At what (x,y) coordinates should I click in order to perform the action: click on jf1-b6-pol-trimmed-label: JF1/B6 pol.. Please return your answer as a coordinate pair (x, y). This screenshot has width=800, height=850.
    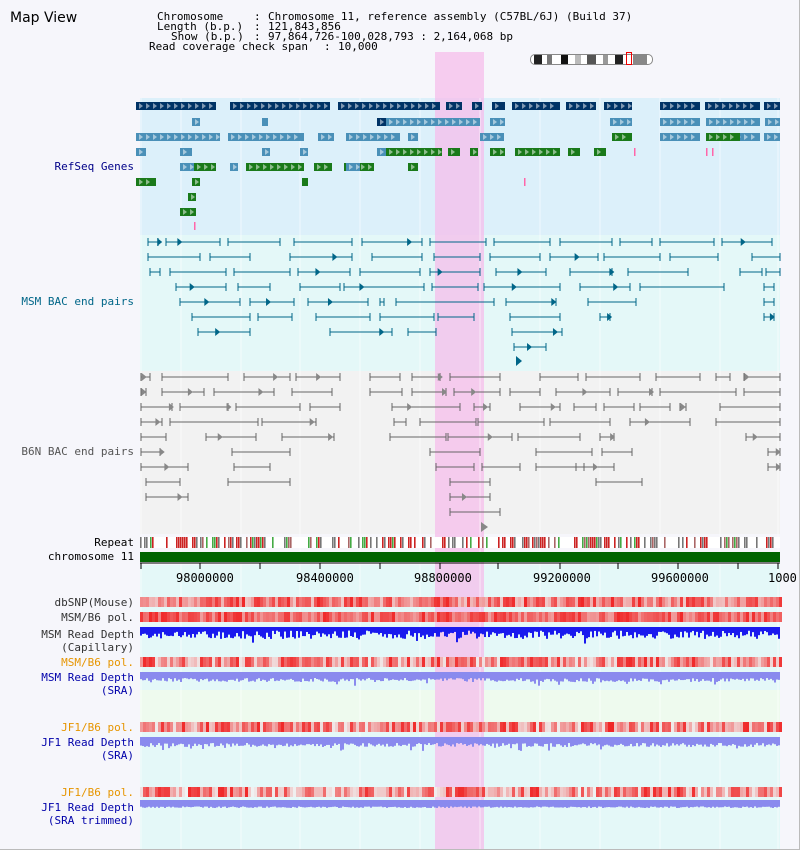
    Looking at the image, I should click on (97, 792).